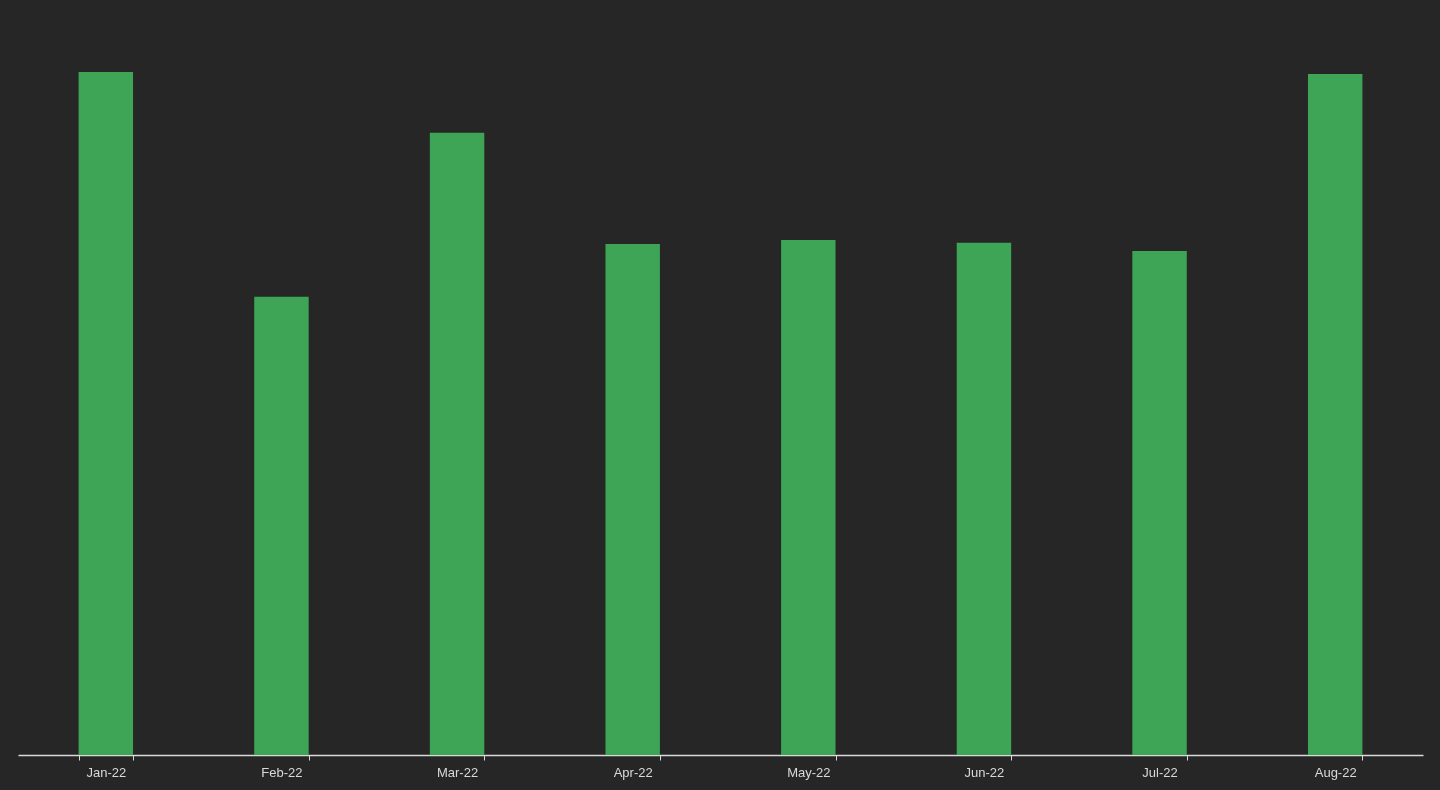  What do you see at coordinates (633, 772) in the screenshot?
I see `x-tick-label: Apr-22` at bounding box center [633, 772].